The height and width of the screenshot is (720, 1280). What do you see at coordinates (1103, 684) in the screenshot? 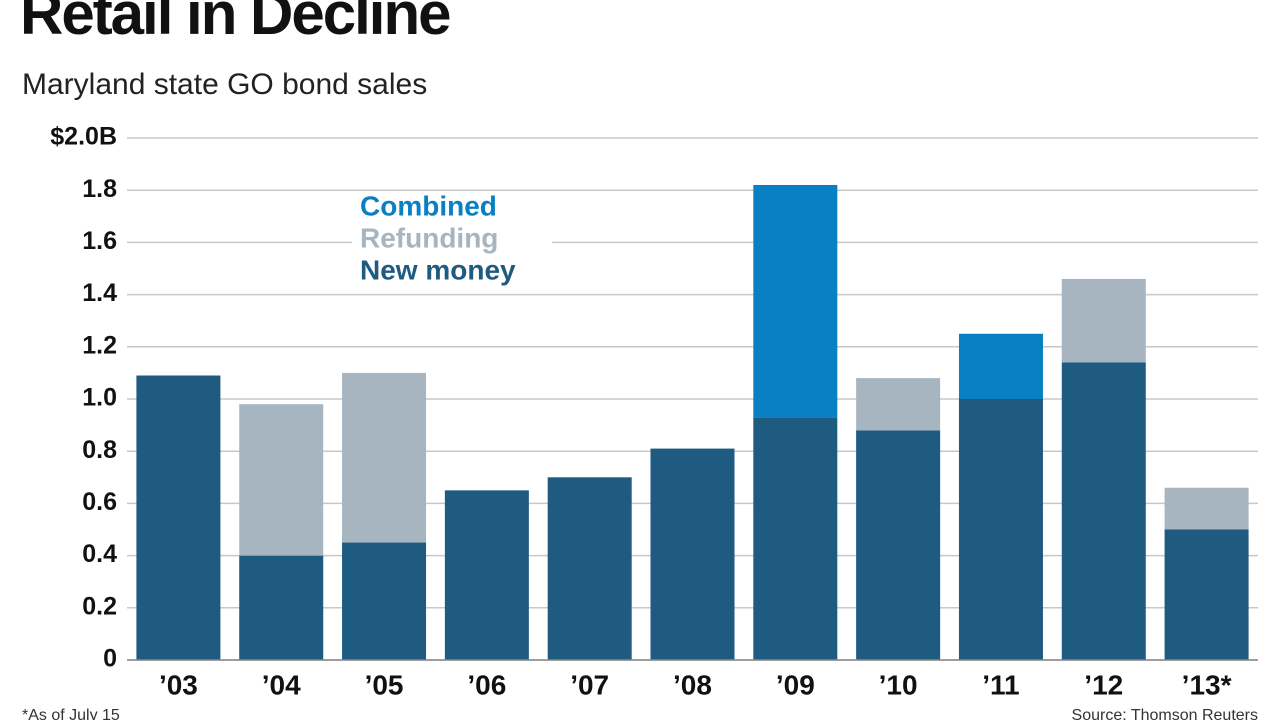
I see `x-tick-label: ’12` at bounding box center [1103, 684].